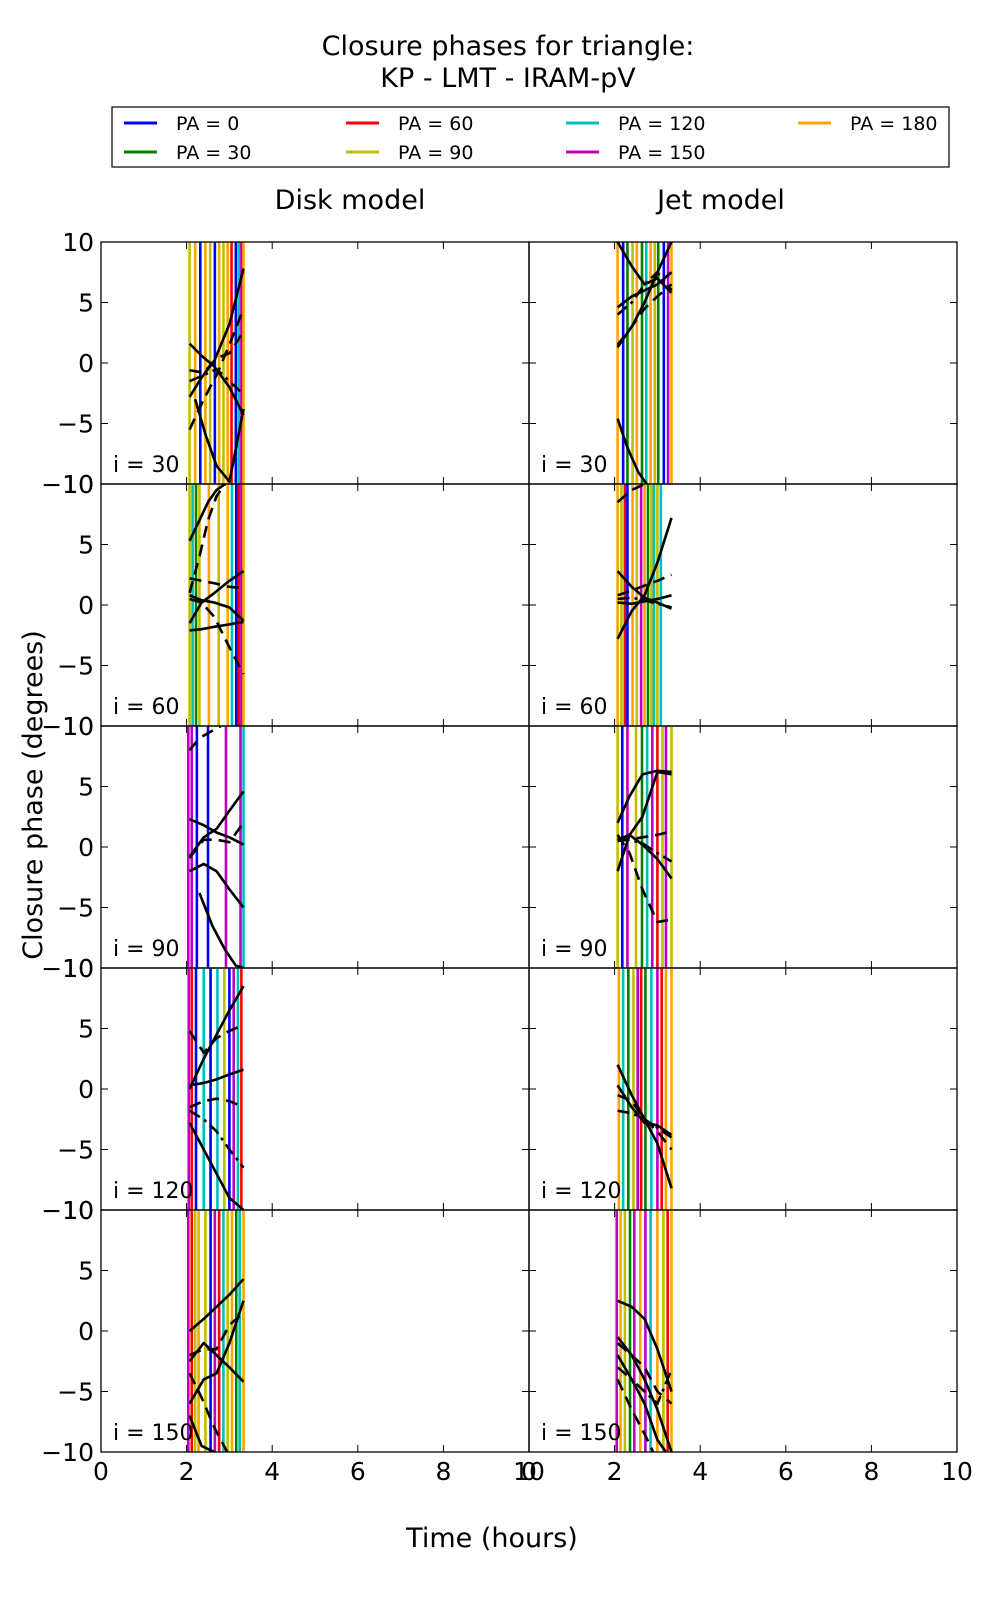  I want to click on legend-entry-pa-150: PA = 150, so click(636, 153).